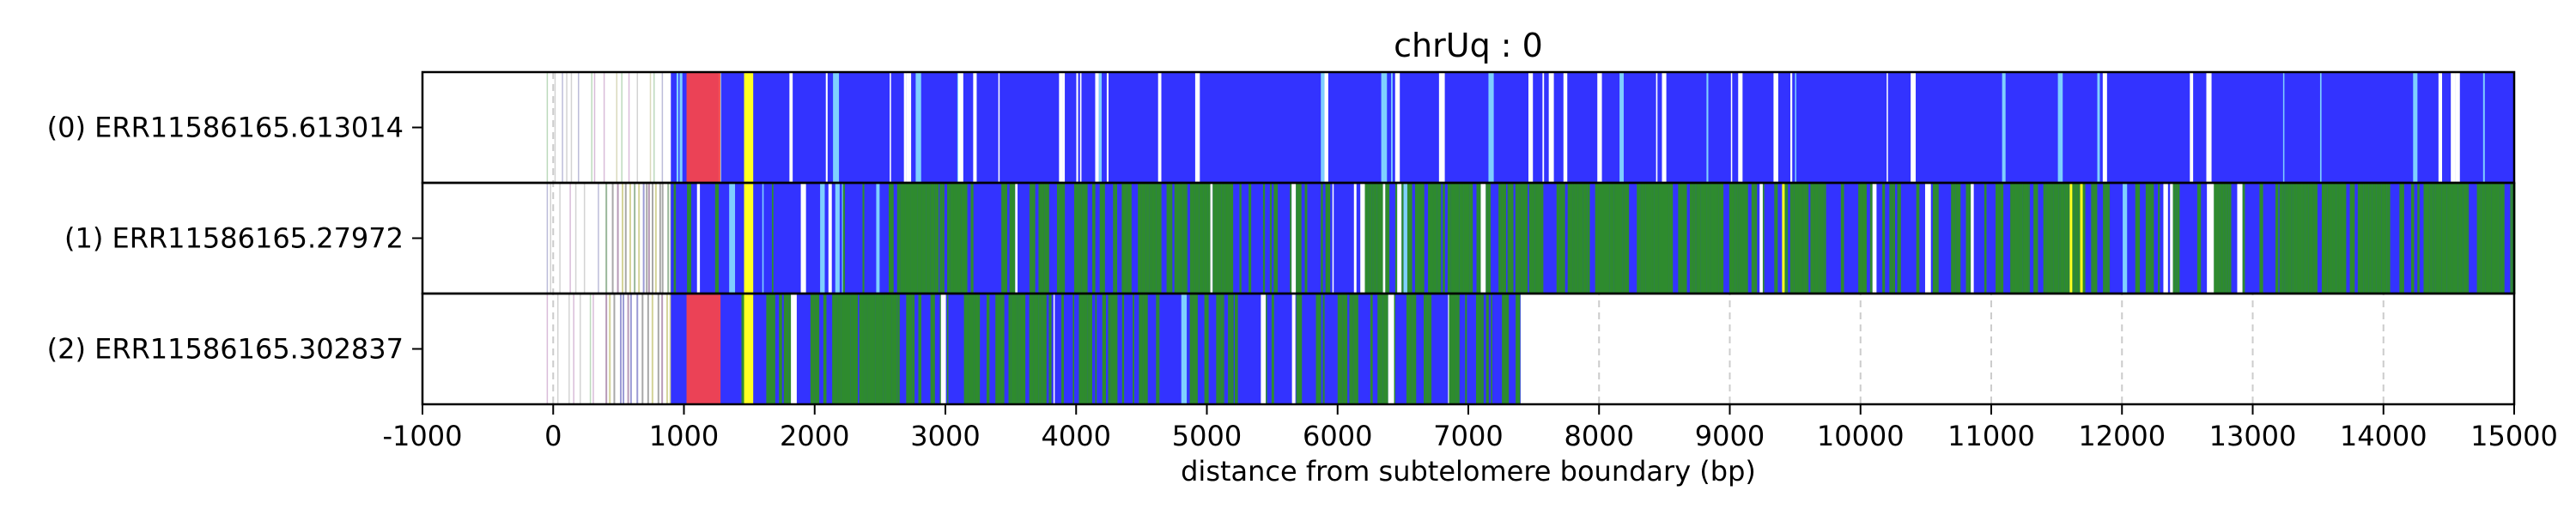 The image size is (2576, 515). I want to click on x-tick-label: 14000, so click(2383, 436).